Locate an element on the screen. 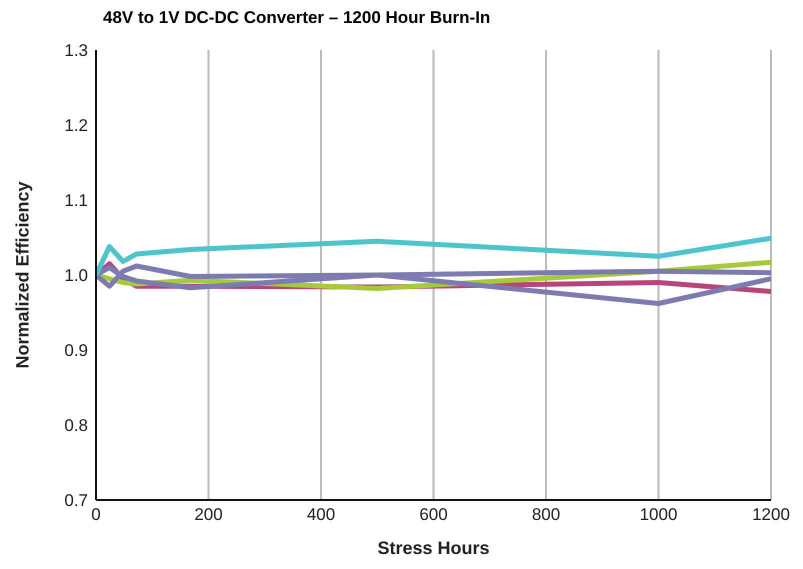 The width and height of the screenshot is (803, 569). x-tick-label: 600 is located at coordinates (433, 514).